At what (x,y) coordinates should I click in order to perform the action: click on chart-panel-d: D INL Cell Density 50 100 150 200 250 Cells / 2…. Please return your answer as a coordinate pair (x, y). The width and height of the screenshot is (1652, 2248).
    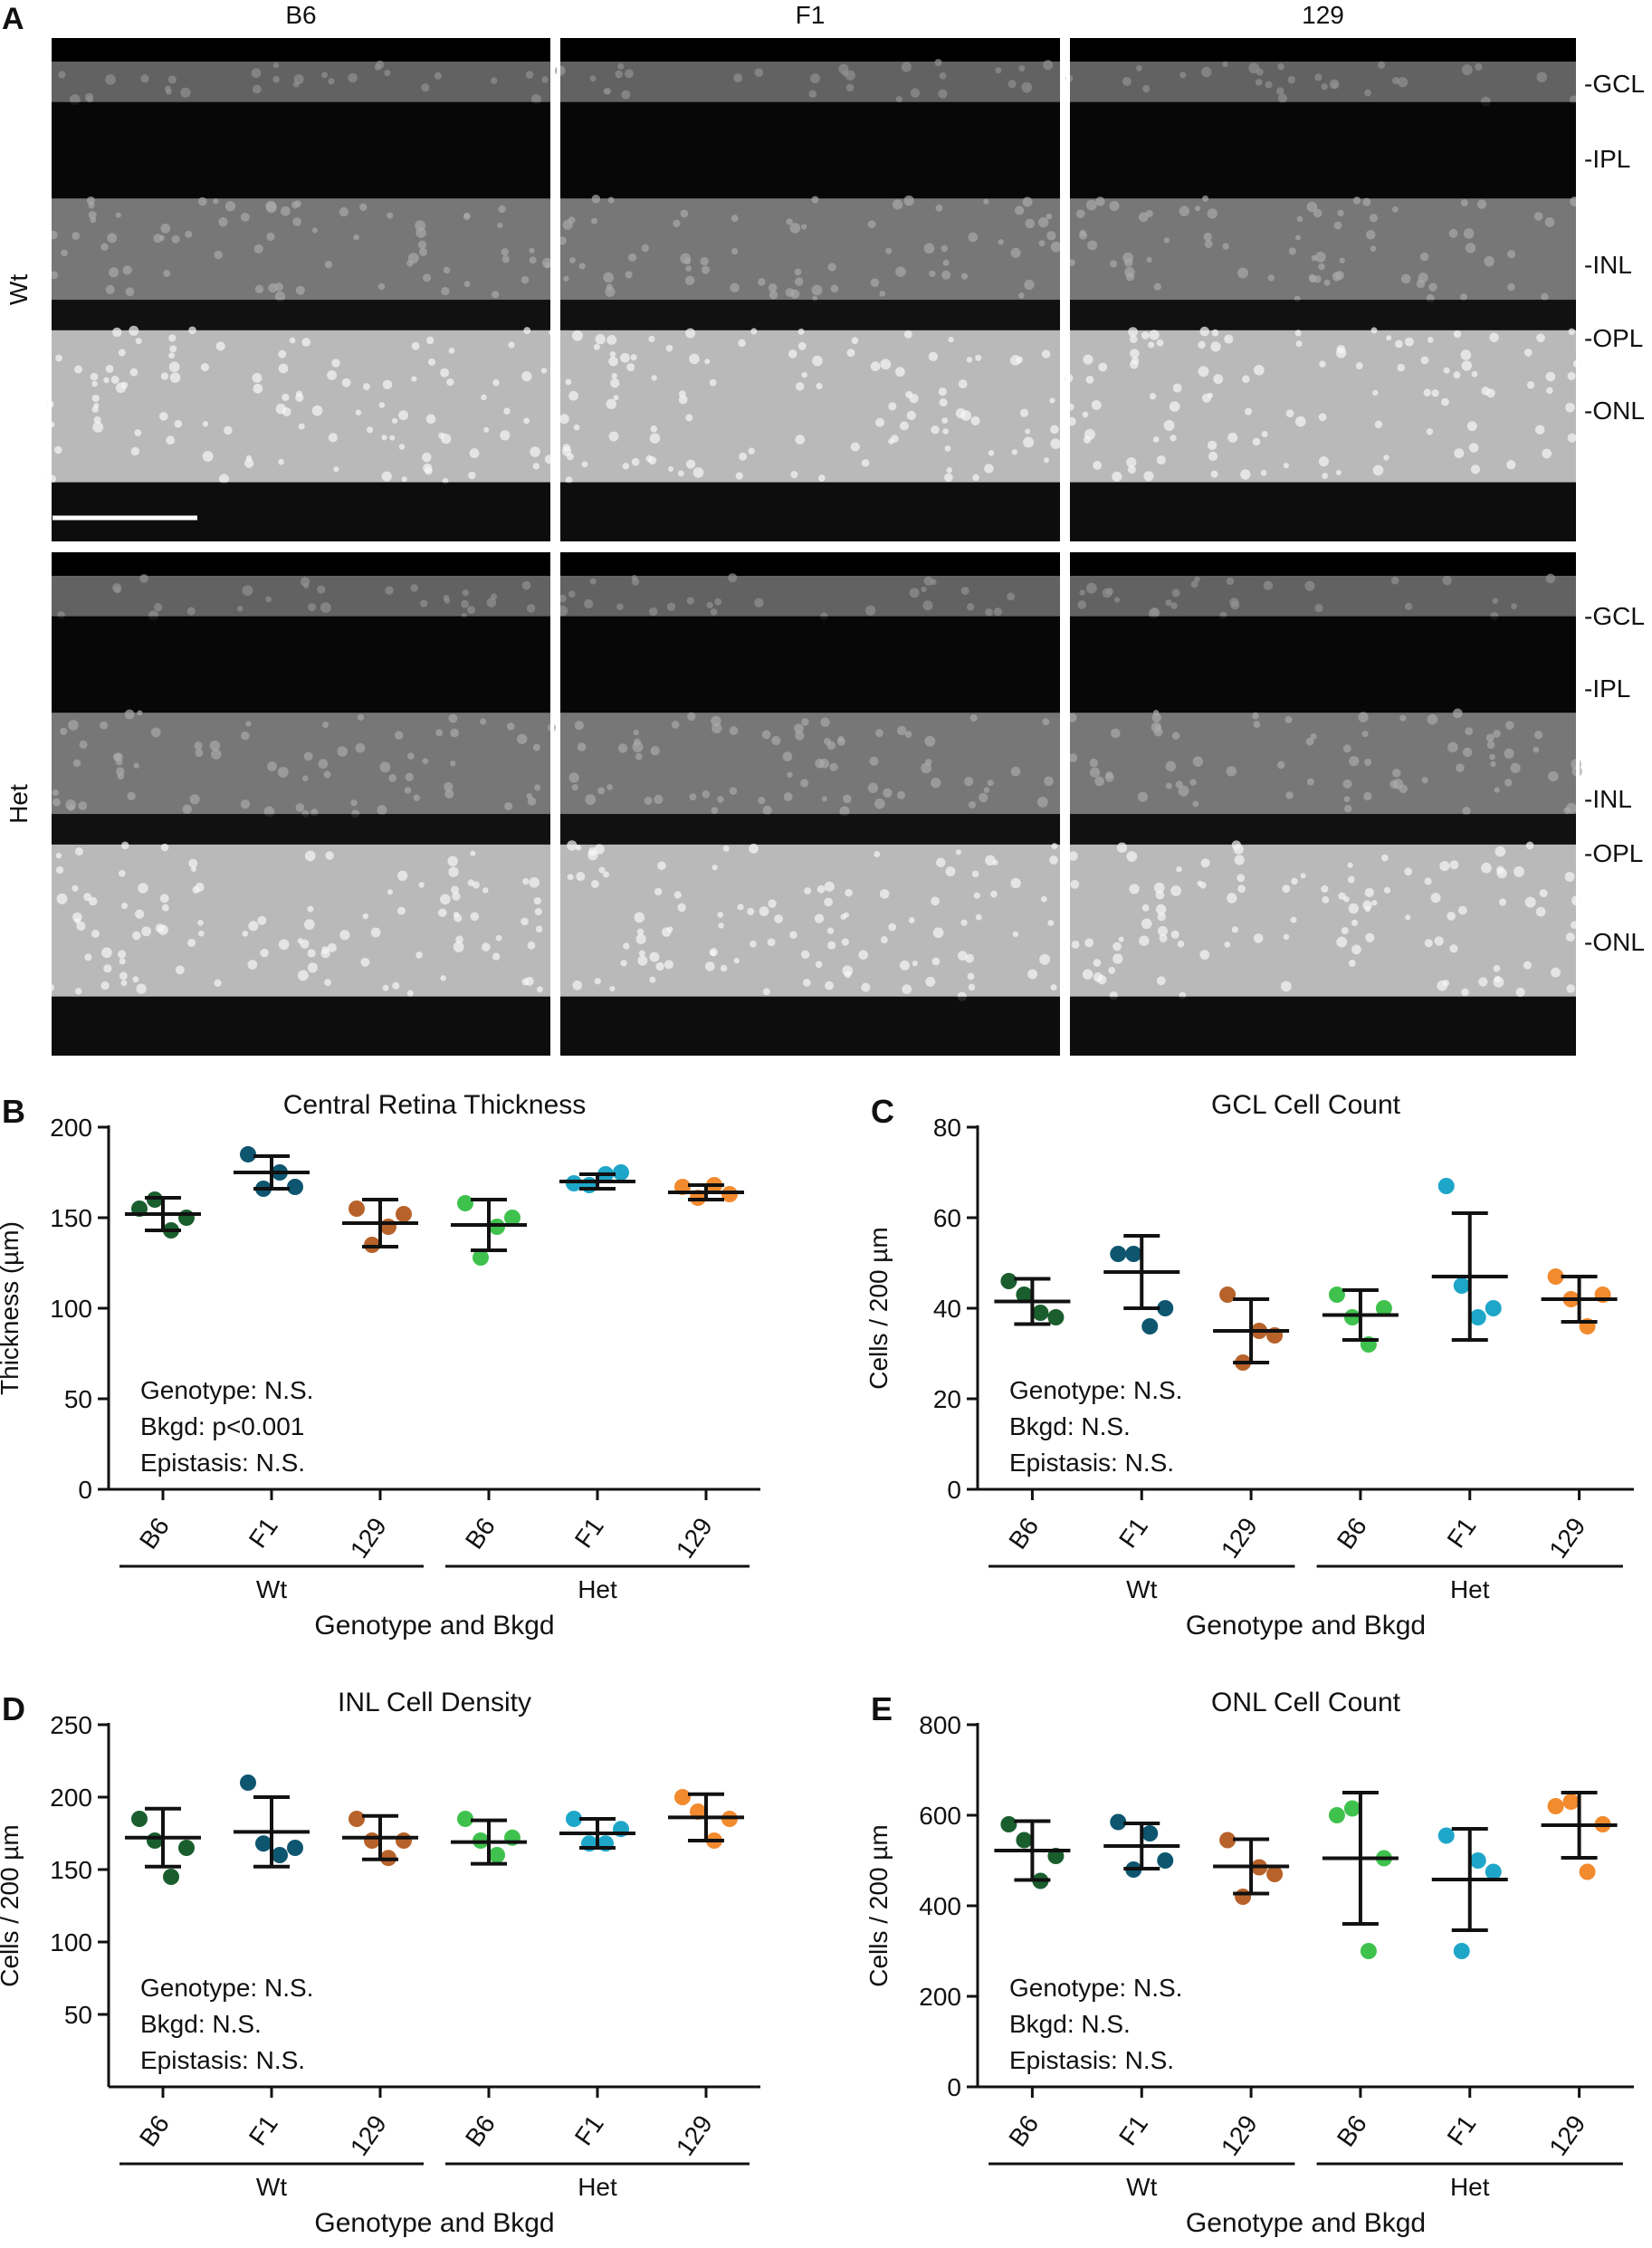
    Looking at the image, I should click on (380, 1963).